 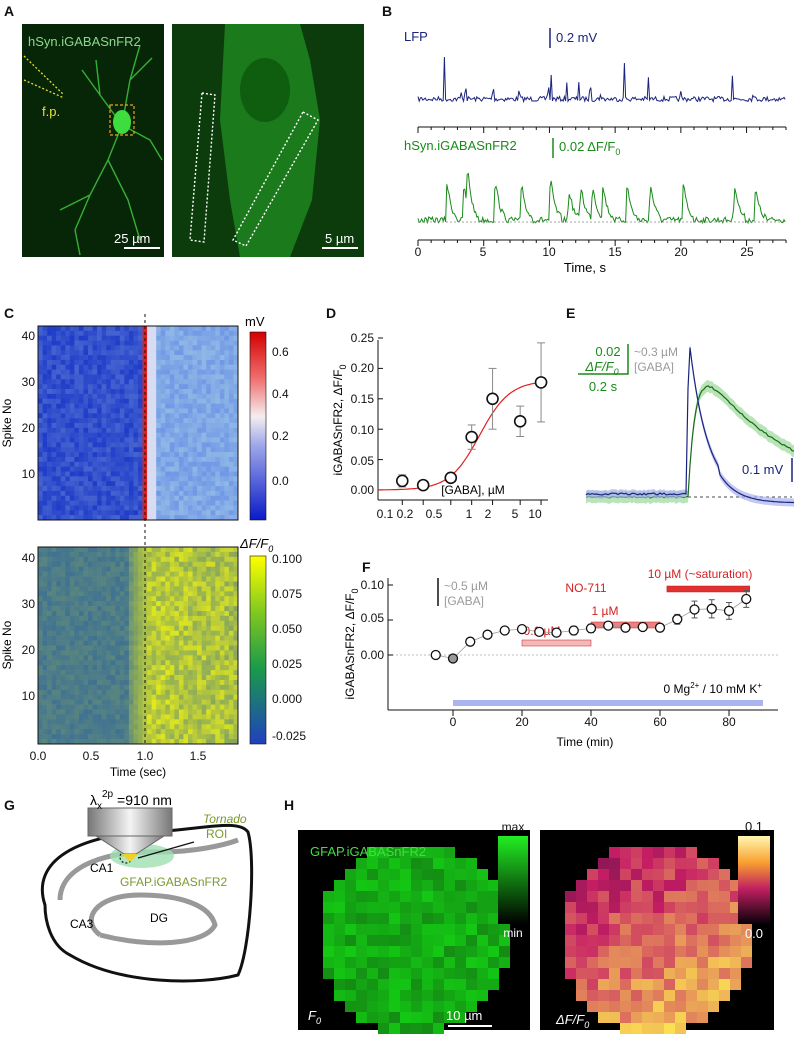 What do you see at coordinates (601, 198) in the screenshot?
I see `gaba-trace` at bounding box center [601, 198].